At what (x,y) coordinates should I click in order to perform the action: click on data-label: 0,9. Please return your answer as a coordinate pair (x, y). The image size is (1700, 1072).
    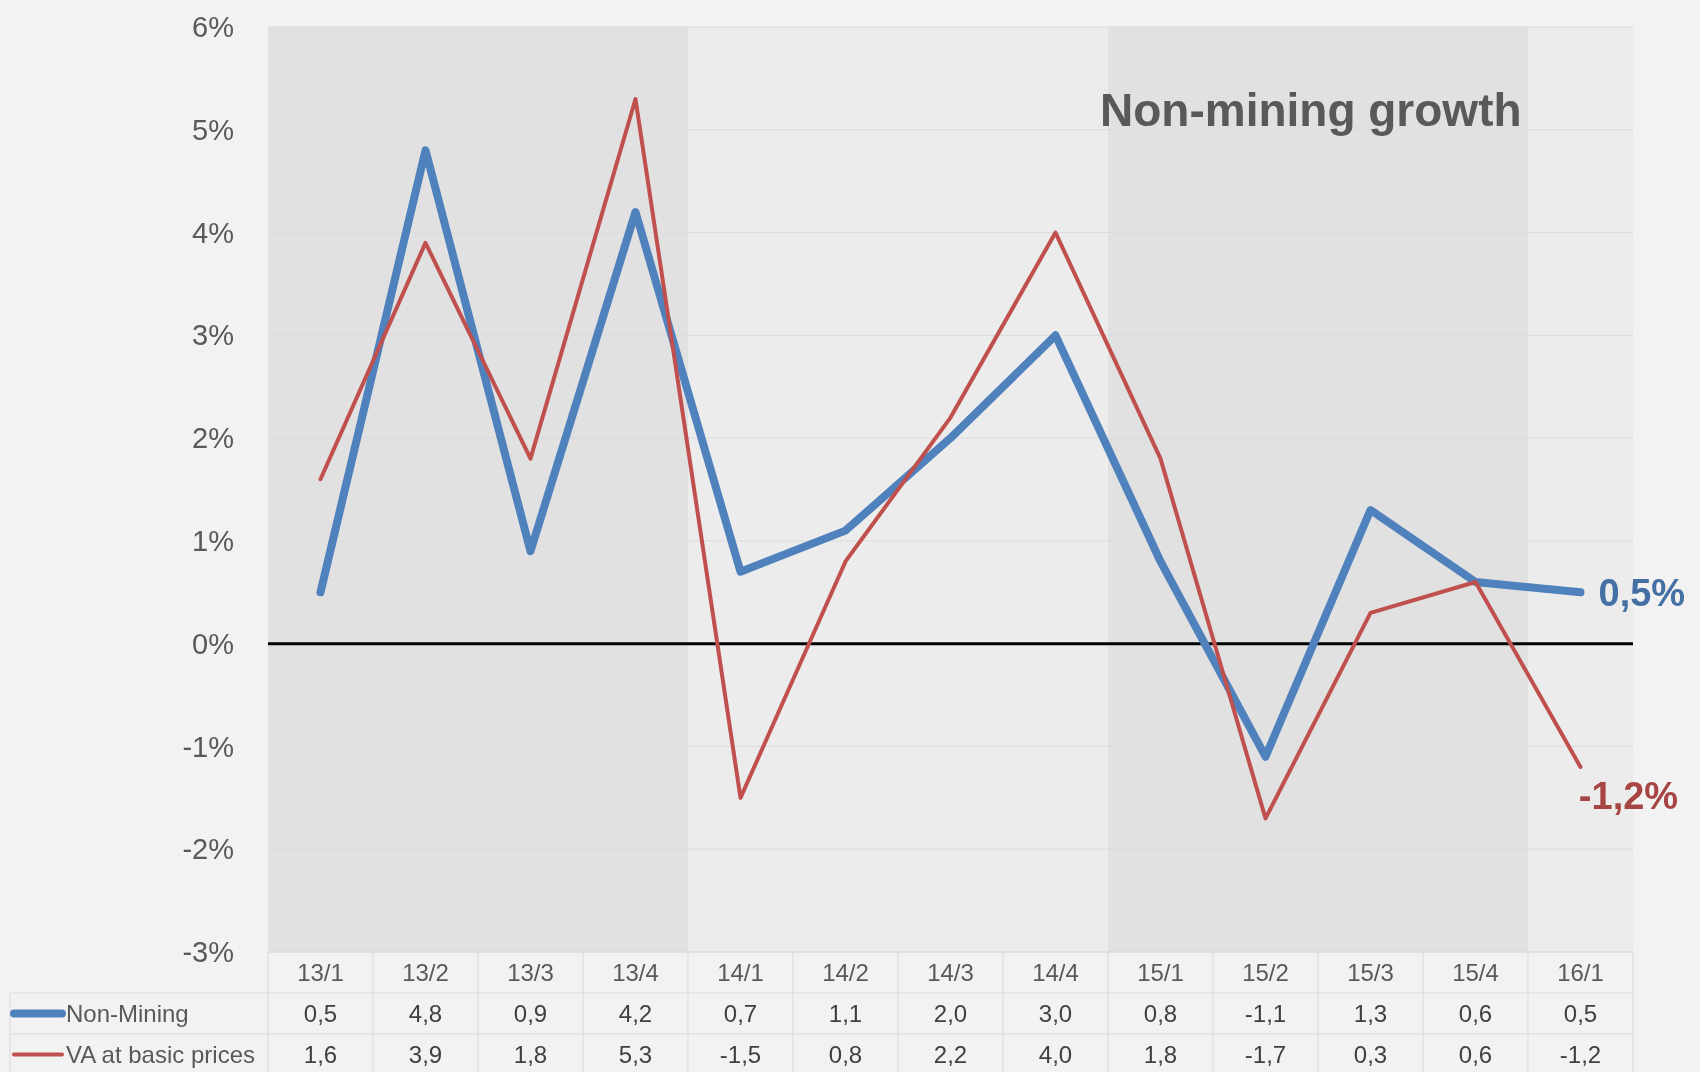
    Looking at the image, I should click on (530, 1013).